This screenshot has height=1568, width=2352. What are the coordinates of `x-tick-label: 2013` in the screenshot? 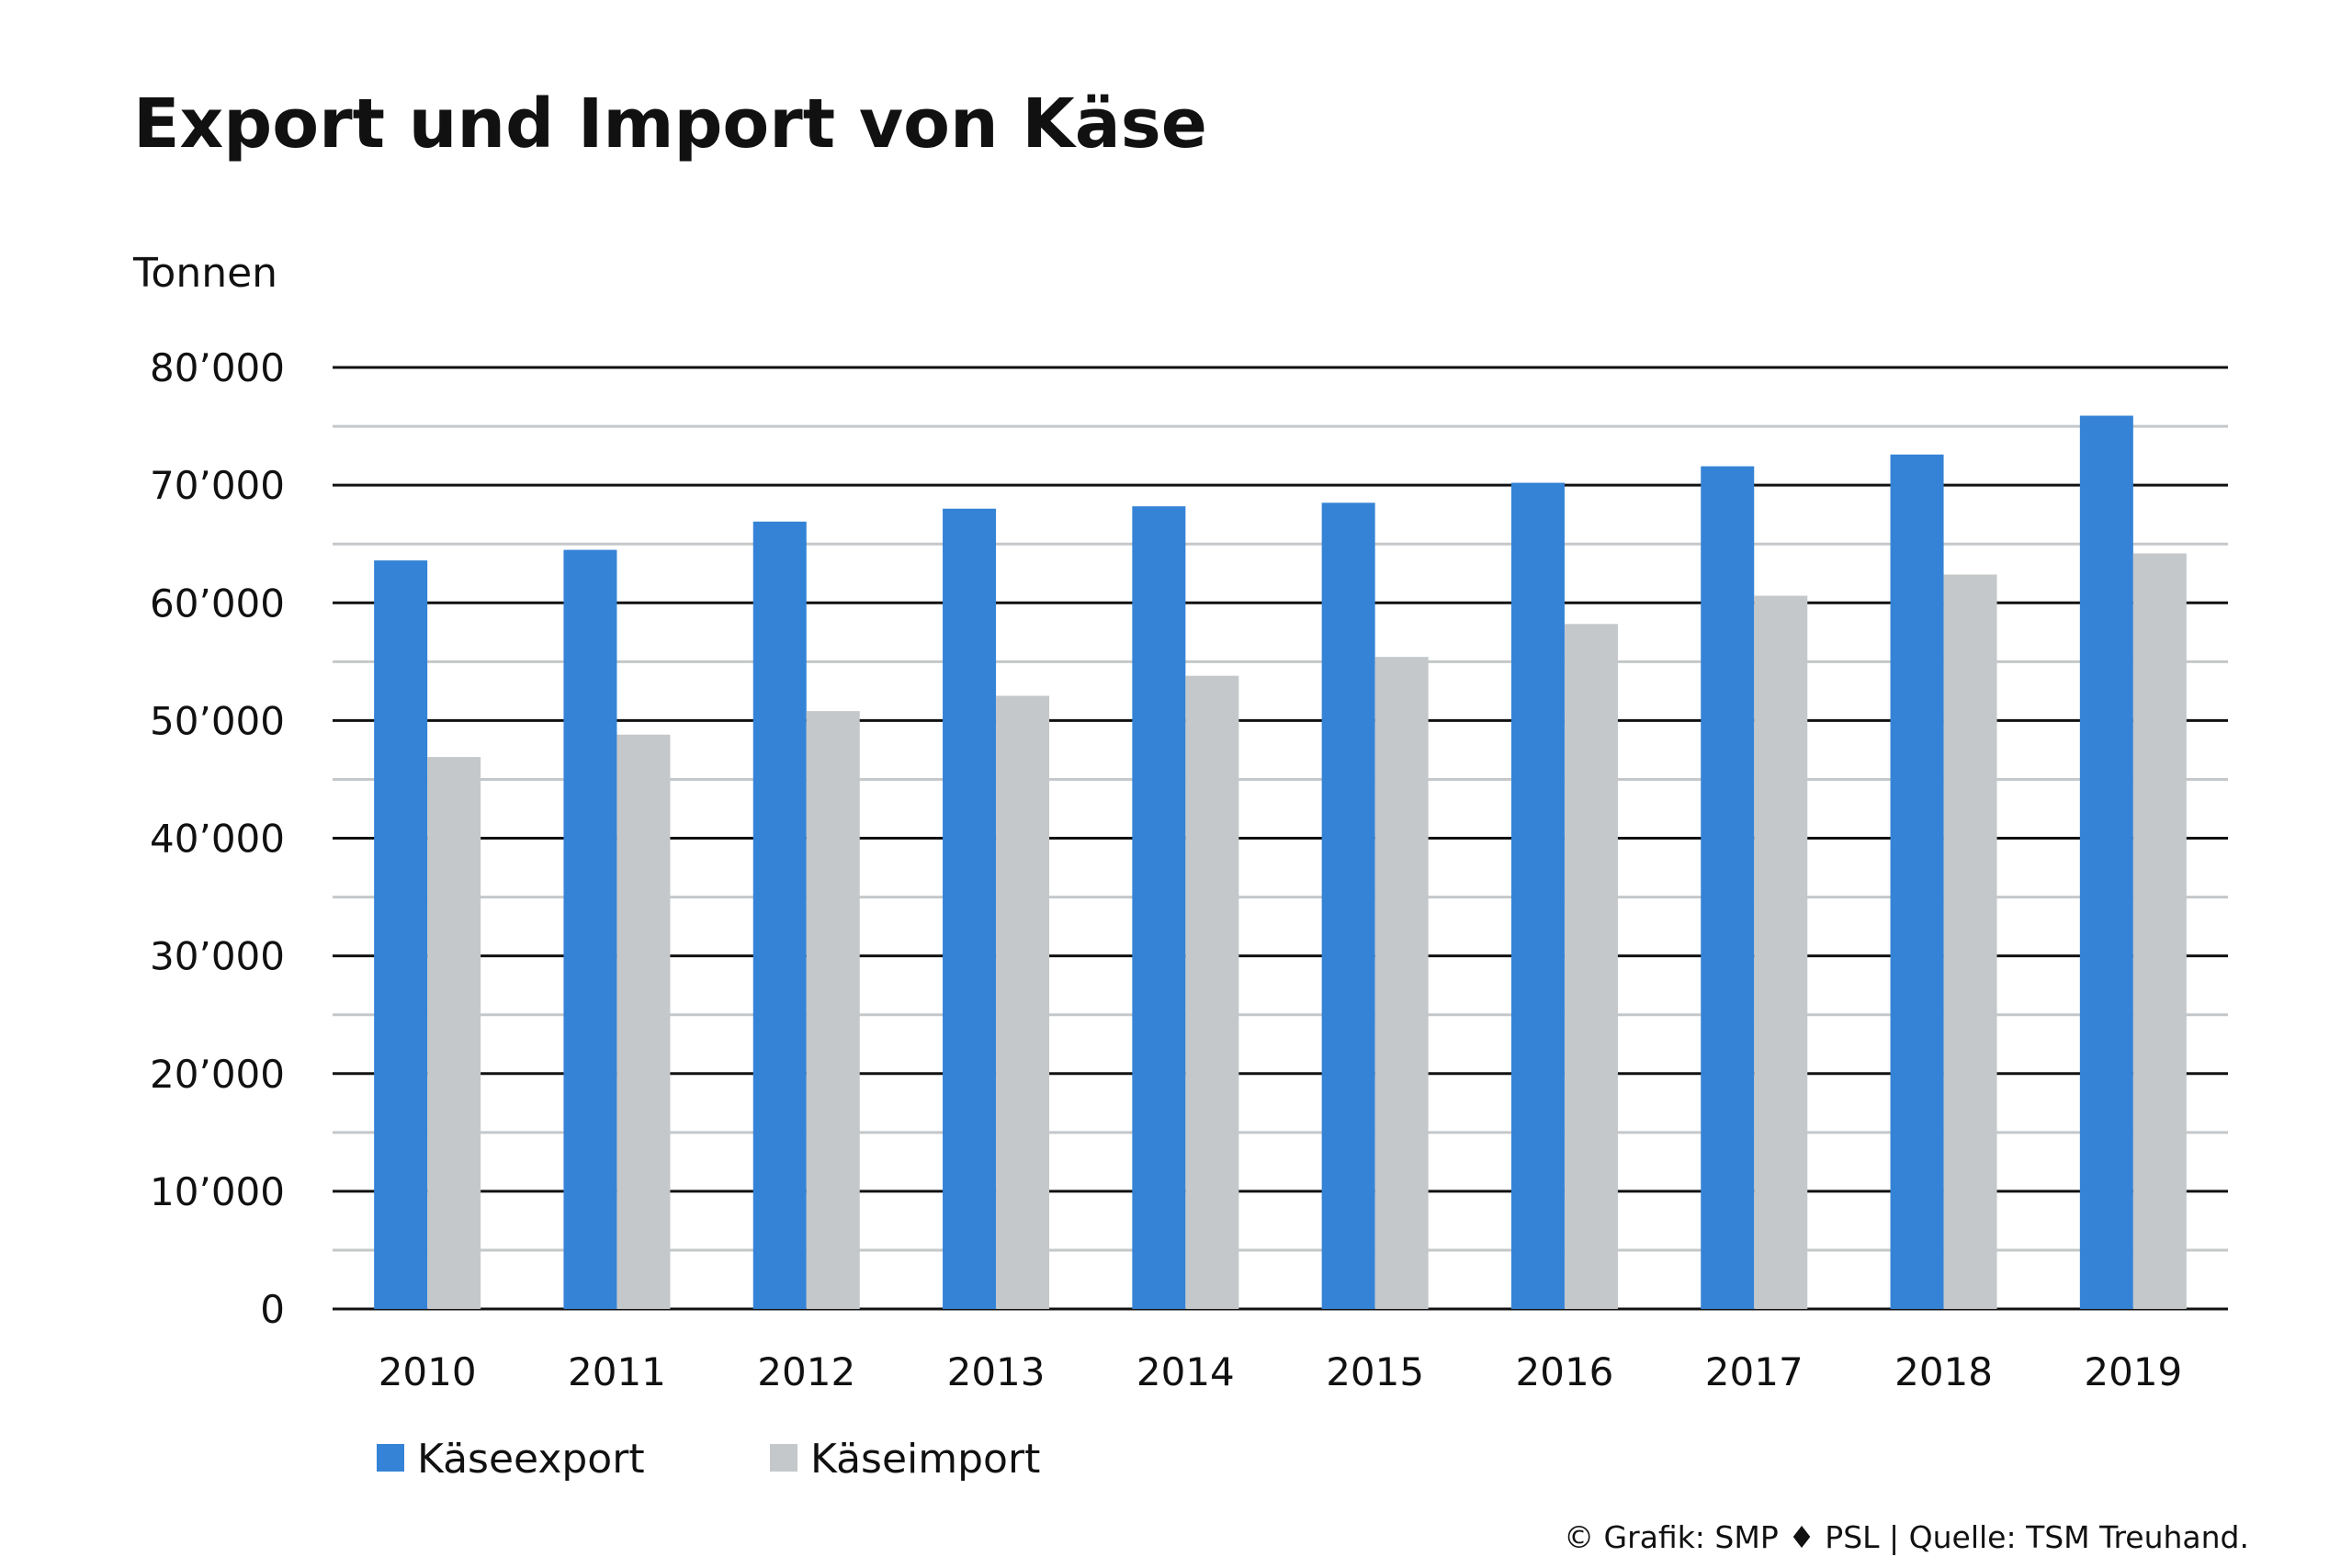 It's located at (996, 1371).